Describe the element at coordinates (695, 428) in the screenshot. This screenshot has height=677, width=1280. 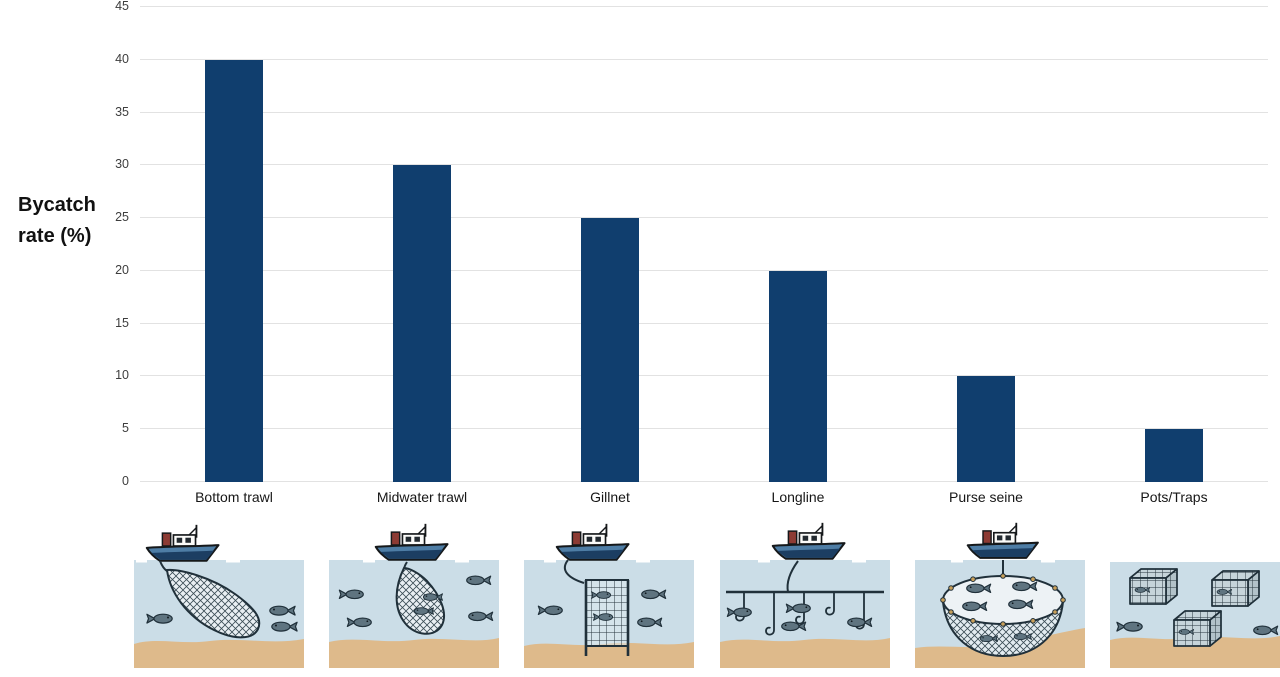
I see `gridline: 5` at that location.